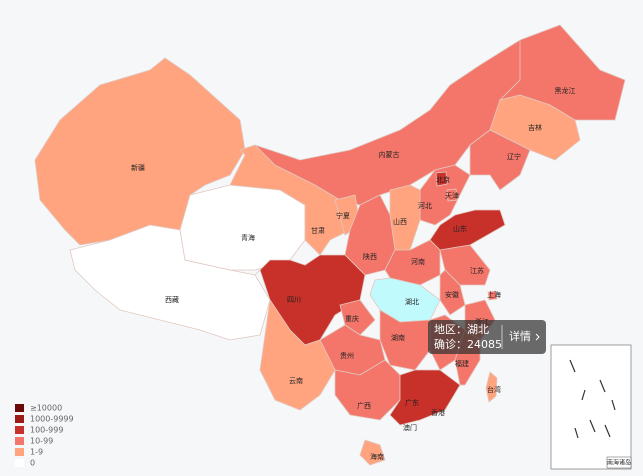  What do you see at coordinates (172, 299) in the screenshot?
I see `province-label: 西藏` at bounding box center [172, 299].